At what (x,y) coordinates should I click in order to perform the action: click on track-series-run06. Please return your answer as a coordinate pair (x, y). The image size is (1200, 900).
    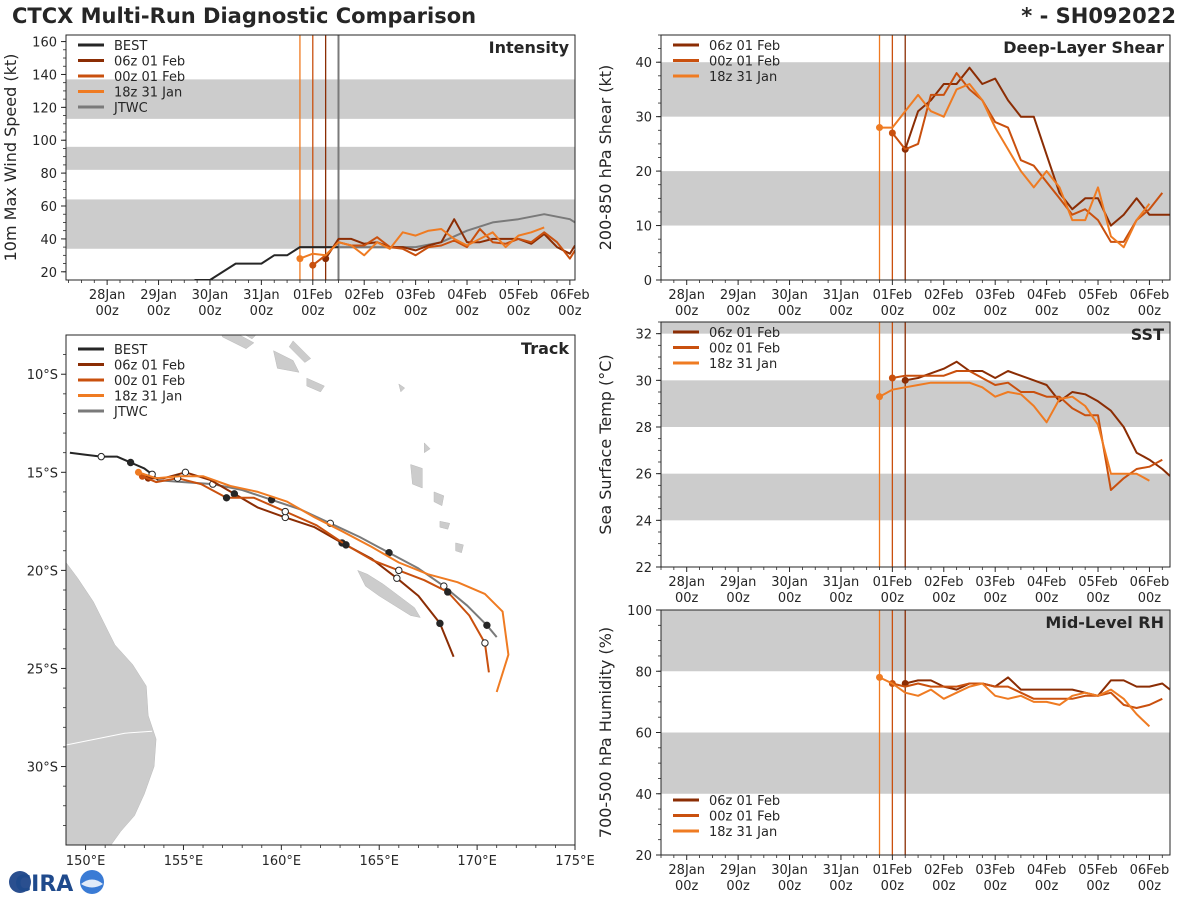
    Looking at the image, I should click on (301, 564).